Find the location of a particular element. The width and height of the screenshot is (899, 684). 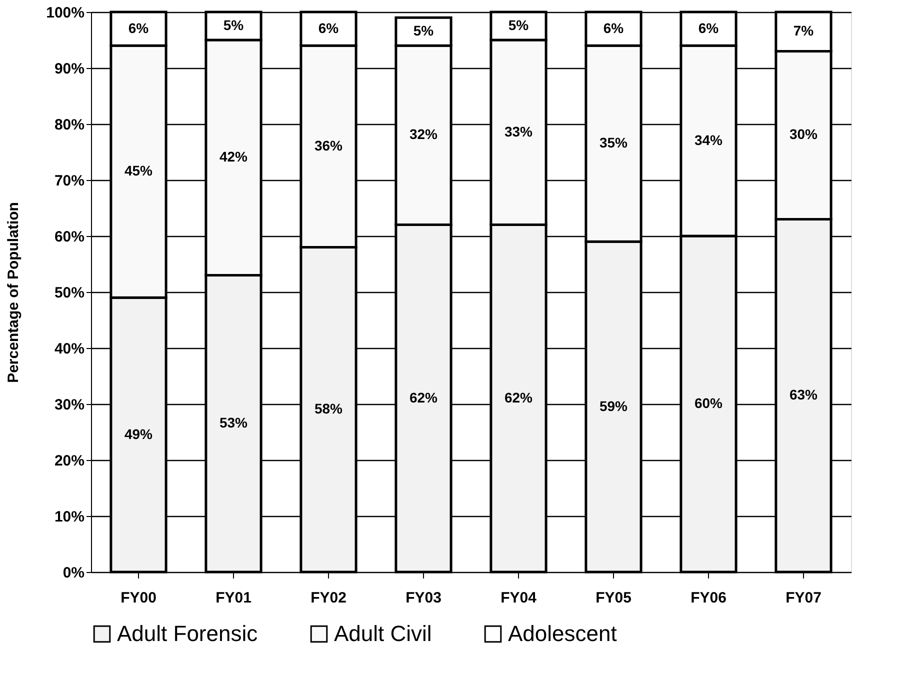

legend-label: Adolescent is located at coordinates (562, 633).